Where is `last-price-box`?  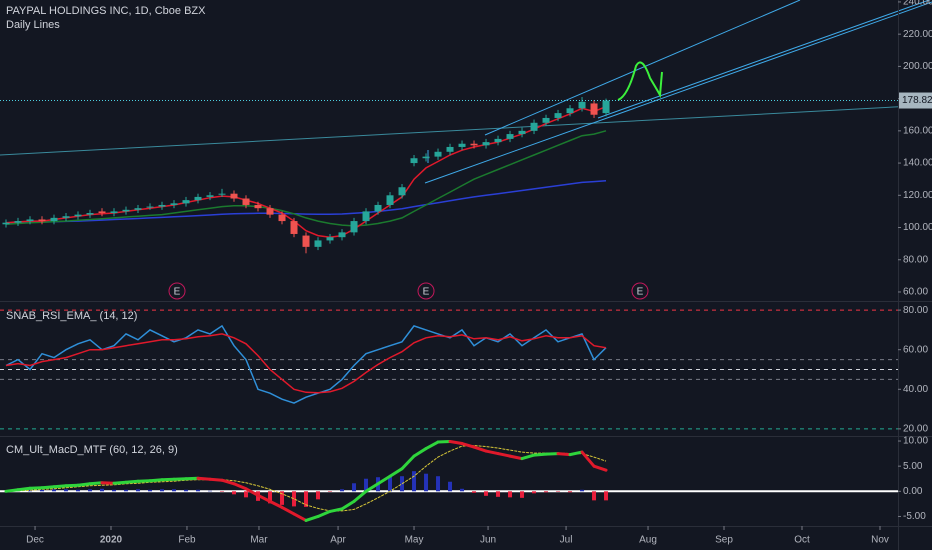
last-price-box is located at coordinates (915, 100).